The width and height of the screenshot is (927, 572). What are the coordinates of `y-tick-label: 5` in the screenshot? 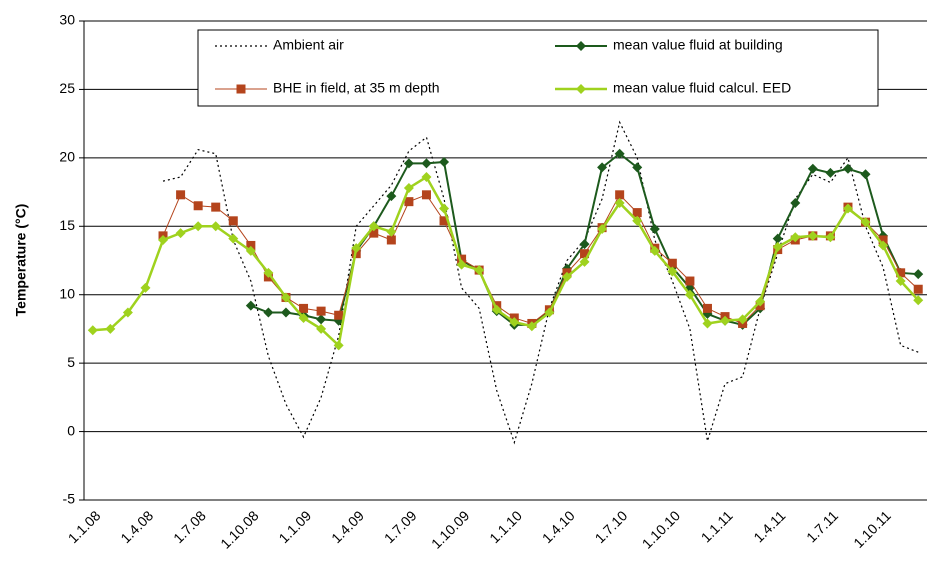 It's located at (71, 362).